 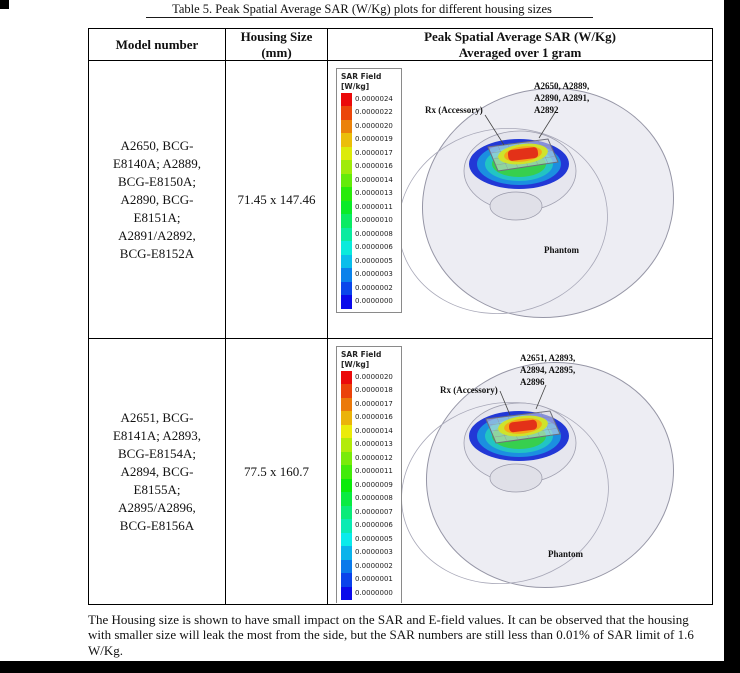 What do you see at coordinates (374, 511) in the screenshot?
I see `legend-value: 0.0000007` at bounding box center [374, 511].